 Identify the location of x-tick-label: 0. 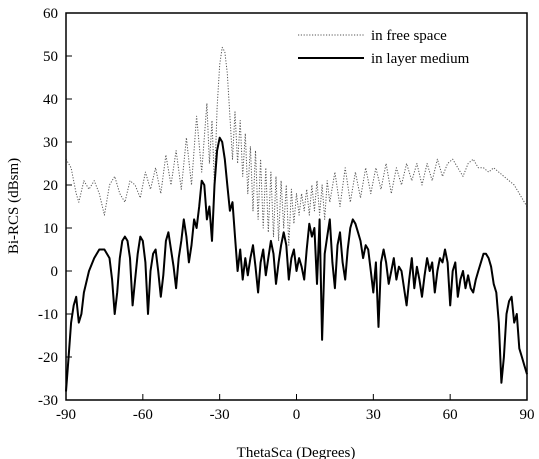
(297, 415).